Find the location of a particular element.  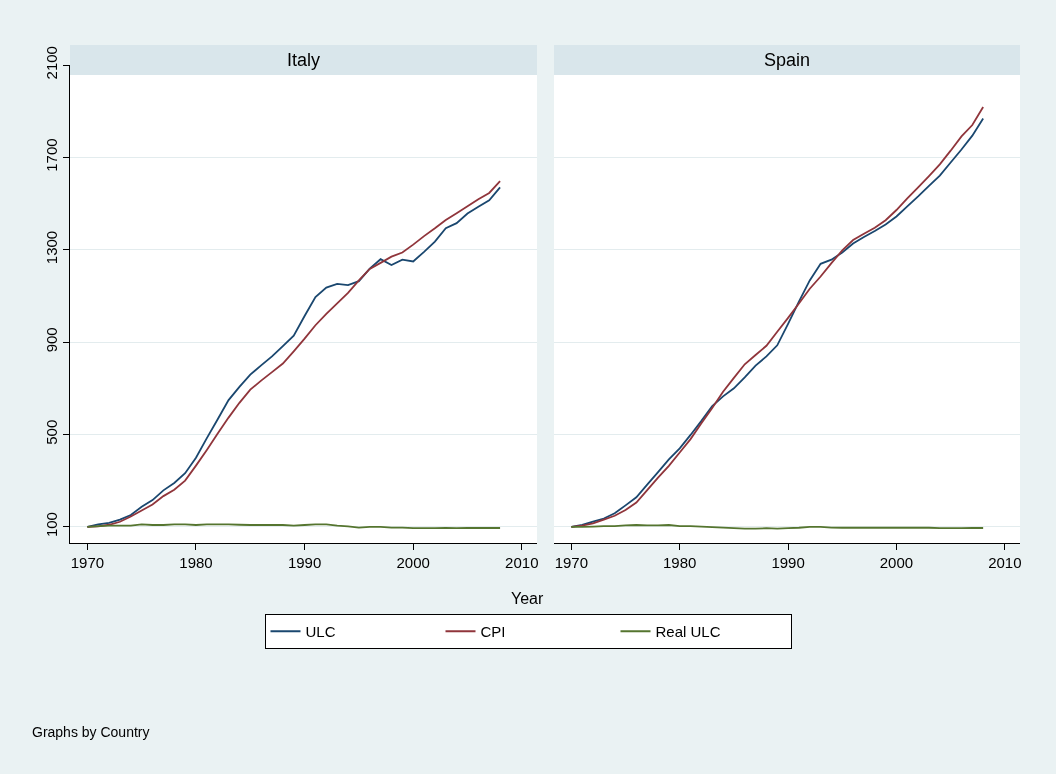

chart-title: Italy is located at coordinates (303, 60).